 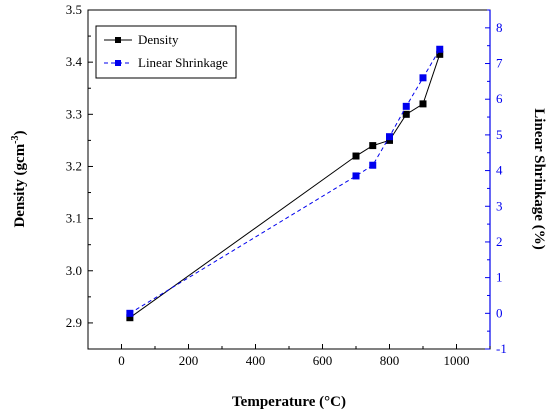 What do you see at coordinates (499, 98) in the screenshot?
I see `y-right-tick-label-7: 6` at bounding box center [499, 98].